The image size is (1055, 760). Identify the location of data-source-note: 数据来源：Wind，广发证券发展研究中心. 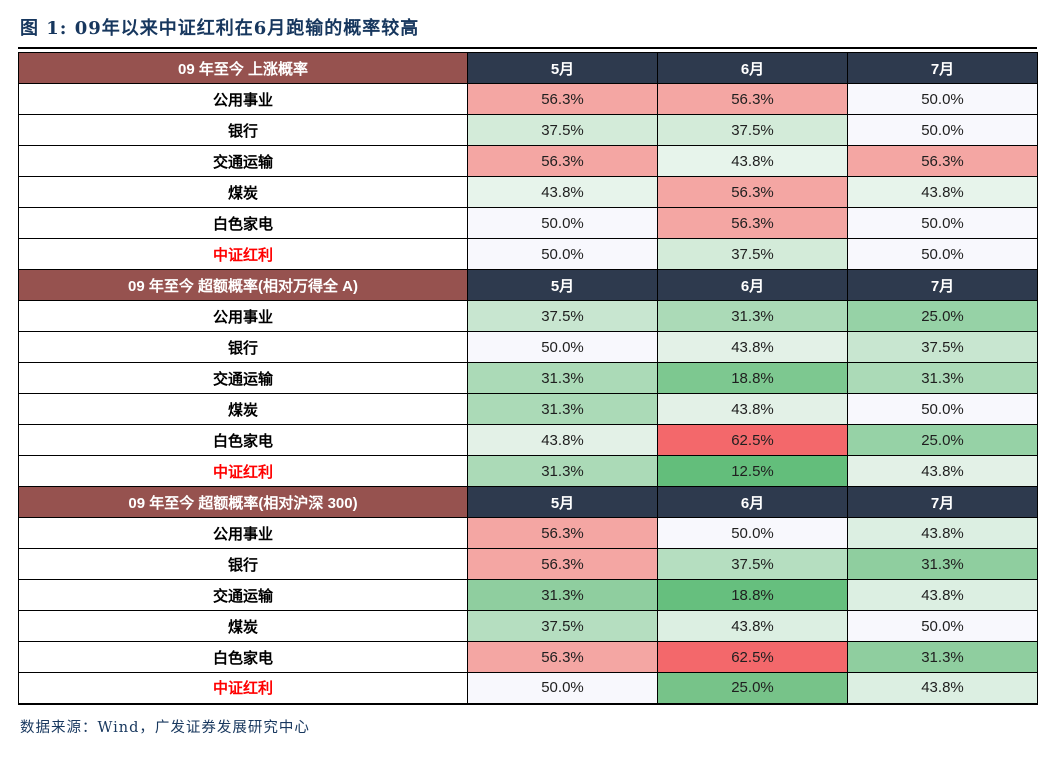
(165, 727).